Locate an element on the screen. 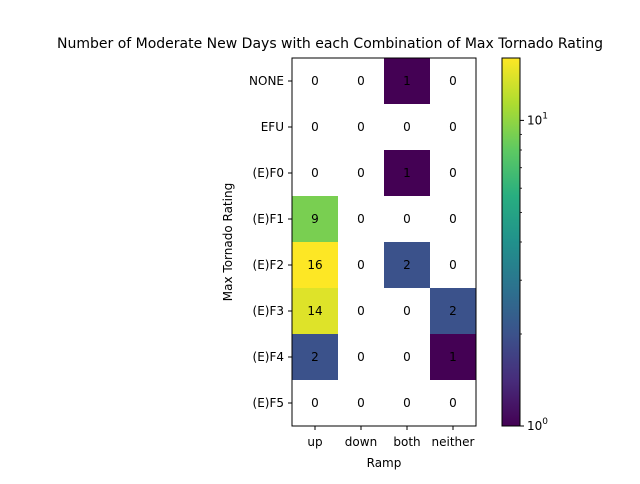  x-axis-label: Ramp is located at coordinates (384, 463).